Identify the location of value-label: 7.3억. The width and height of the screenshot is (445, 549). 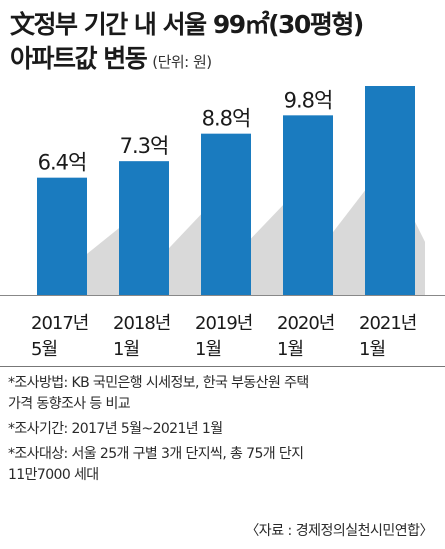
(144, 146).